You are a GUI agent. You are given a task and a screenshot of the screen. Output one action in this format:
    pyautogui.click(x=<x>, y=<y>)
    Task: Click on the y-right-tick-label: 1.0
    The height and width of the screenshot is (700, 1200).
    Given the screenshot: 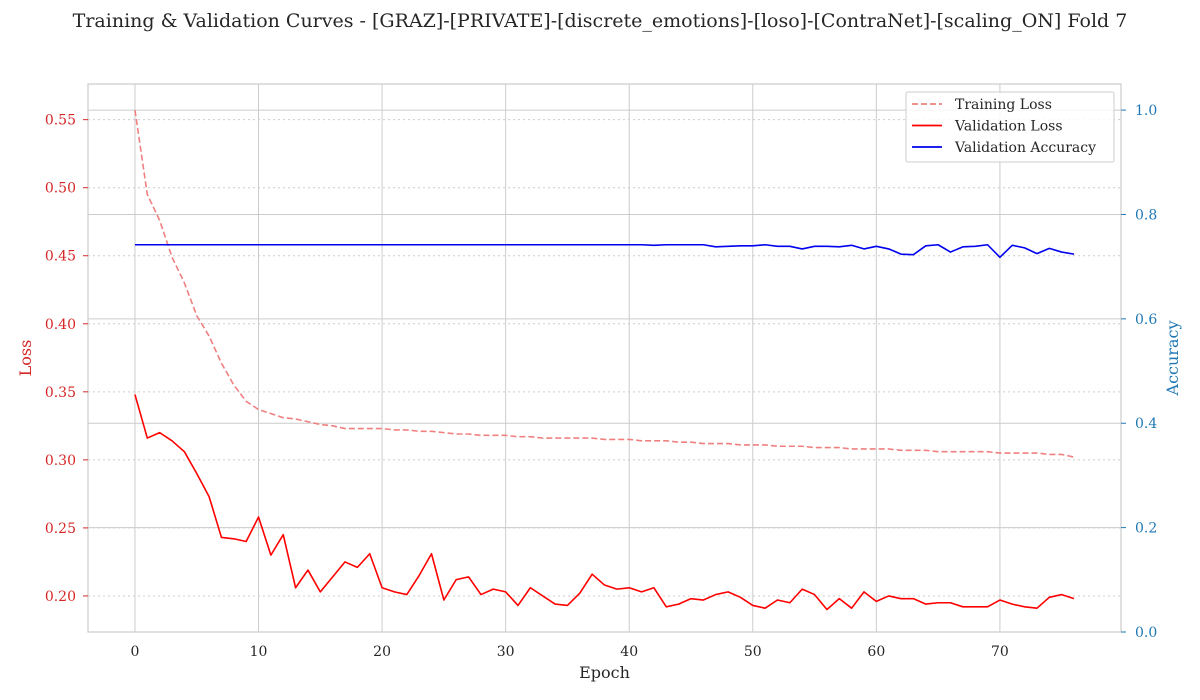 What is the action you would take?
    pyautogui.click(x=1146, y=111)
    